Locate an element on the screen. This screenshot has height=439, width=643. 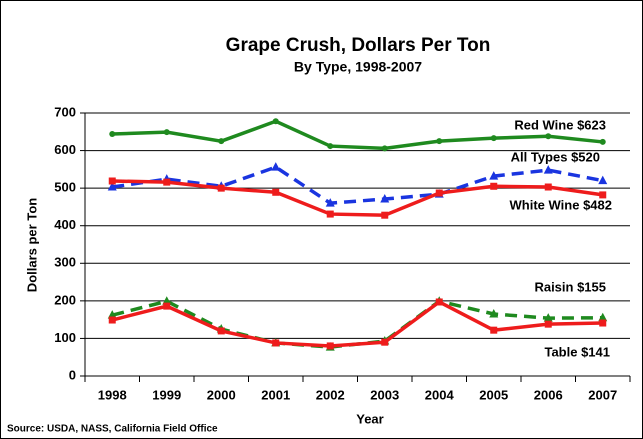
x-tick-label: 2007 is located at coordinates (602, 394).